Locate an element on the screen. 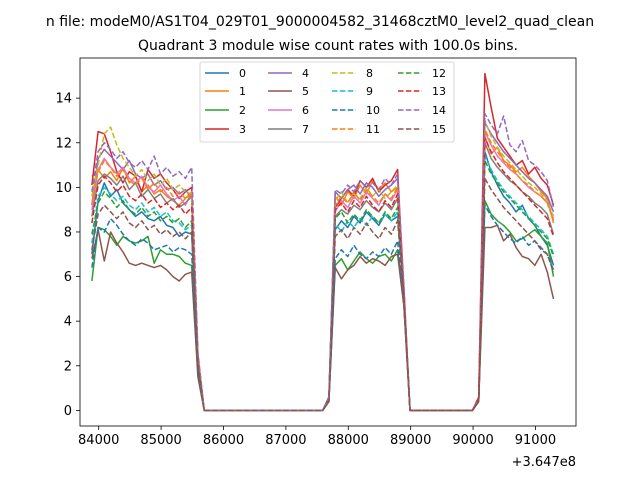 This screenshot has height=480, width=640. y-tick-label: 14 is located at coordinates (63, 99).